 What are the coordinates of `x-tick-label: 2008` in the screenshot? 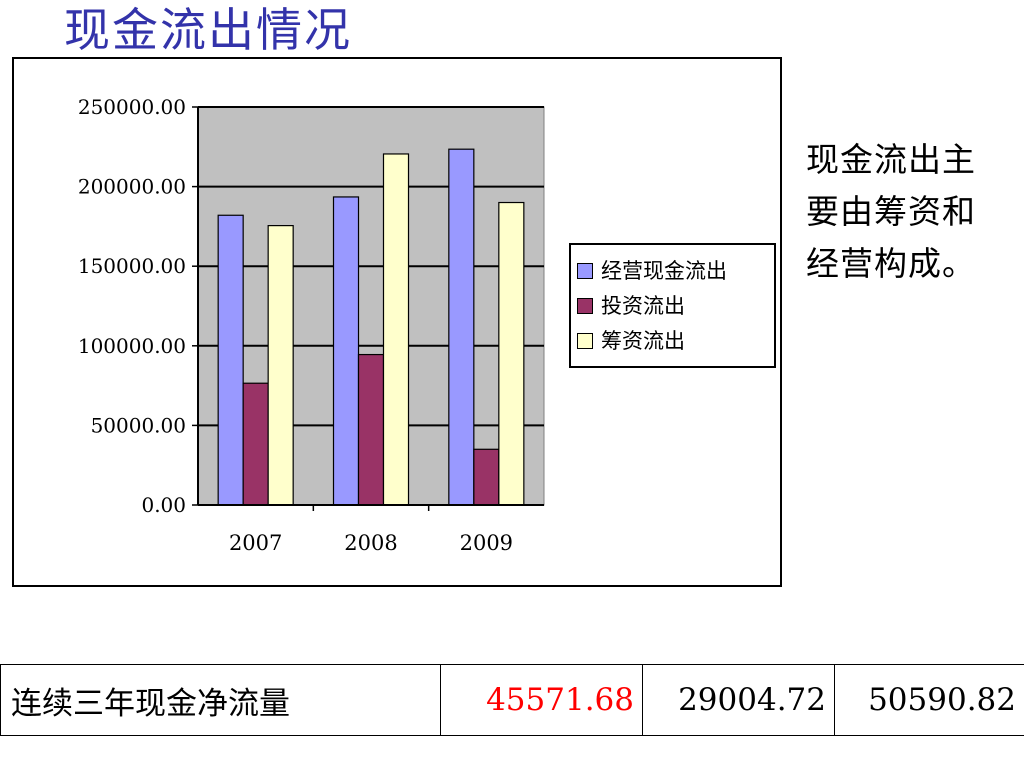 It's located at (370, 543).